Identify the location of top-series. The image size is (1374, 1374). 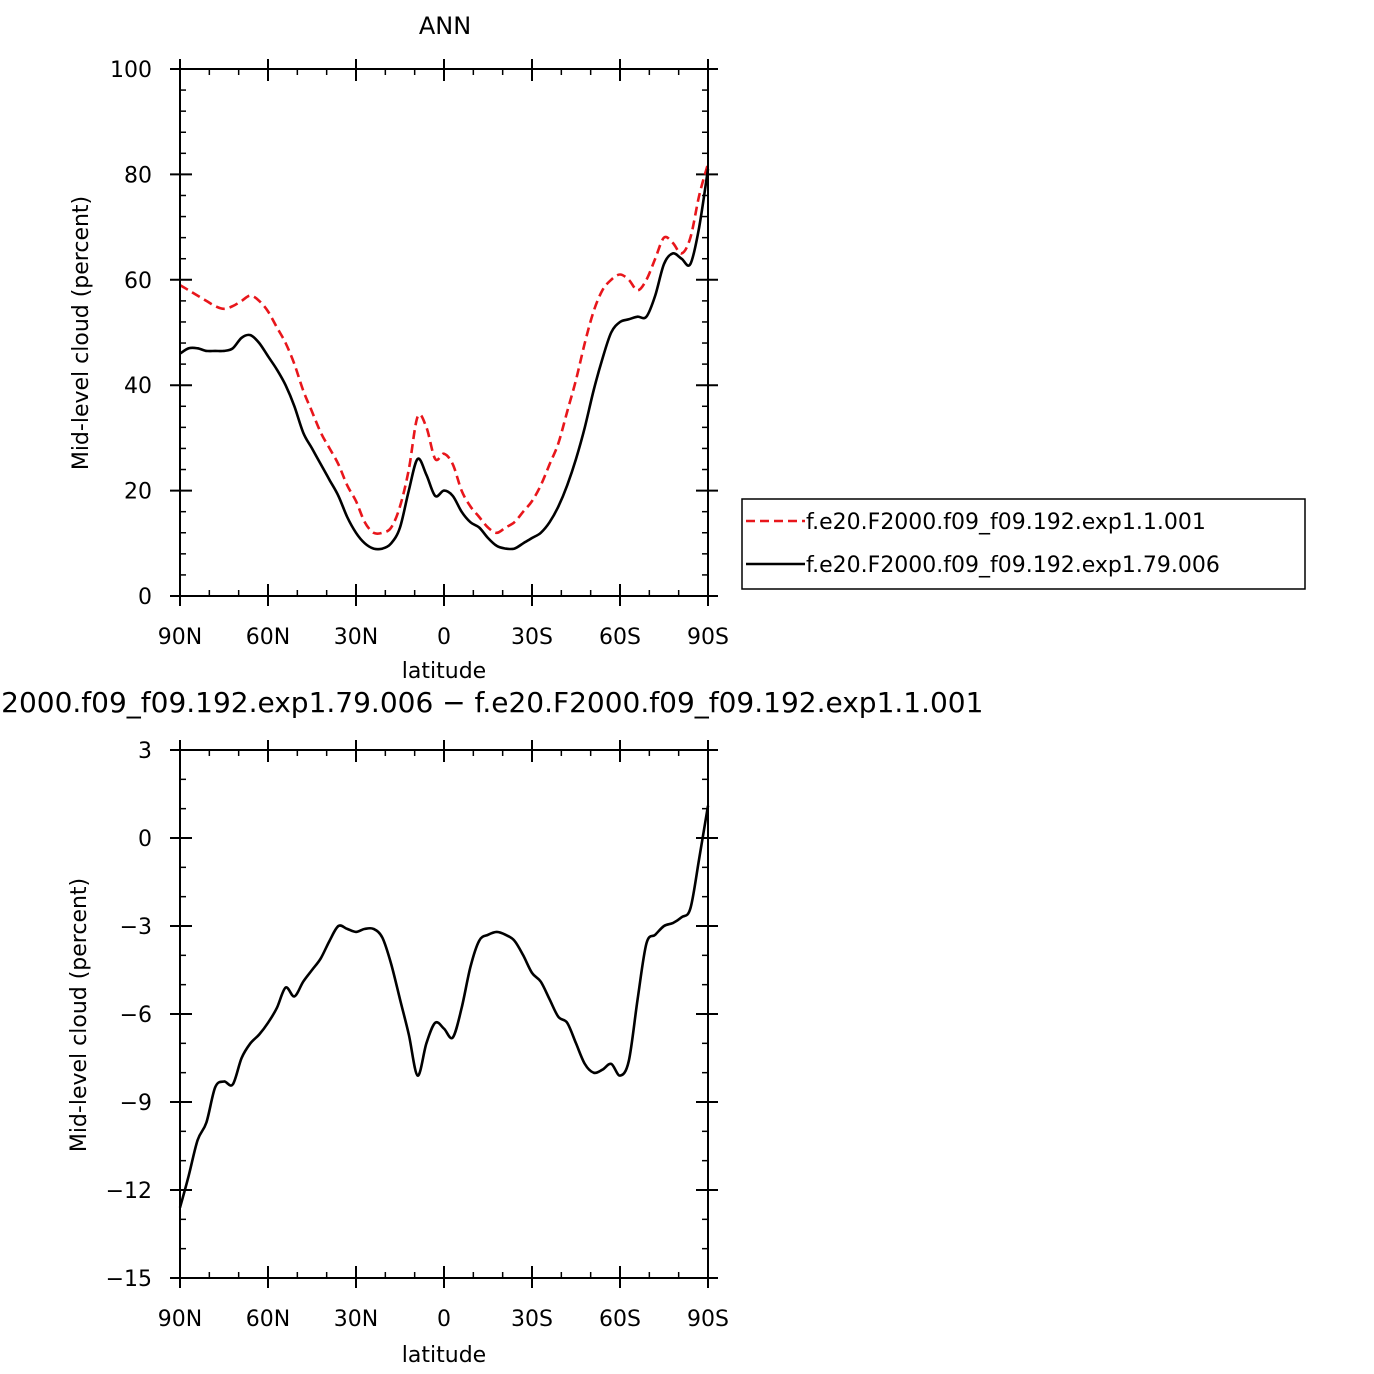
(444, 357).